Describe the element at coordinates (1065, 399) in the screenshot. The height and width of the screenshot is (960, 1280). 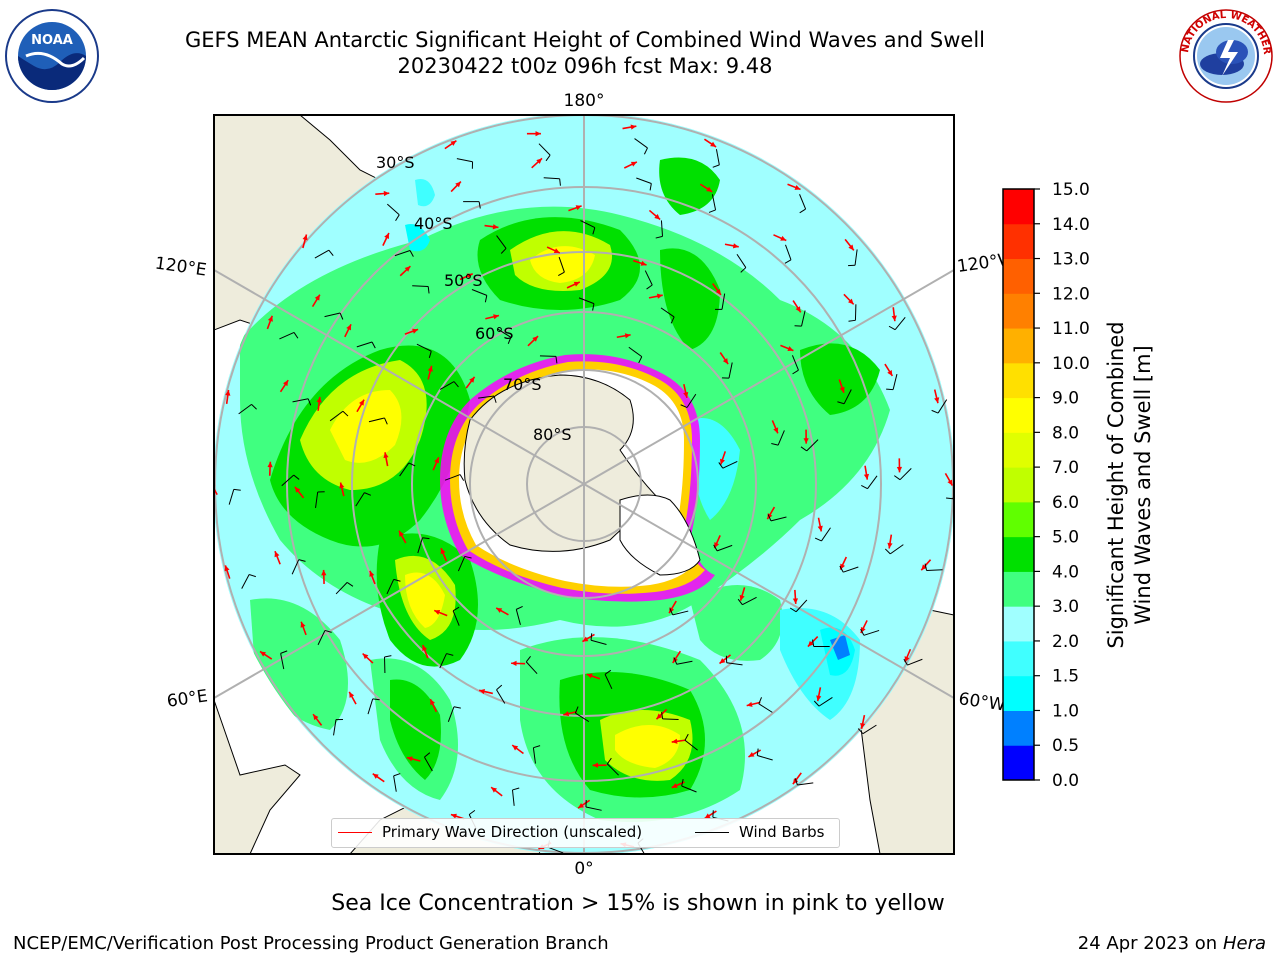
I see `colorbar-tick-label: 9.0` at that location.